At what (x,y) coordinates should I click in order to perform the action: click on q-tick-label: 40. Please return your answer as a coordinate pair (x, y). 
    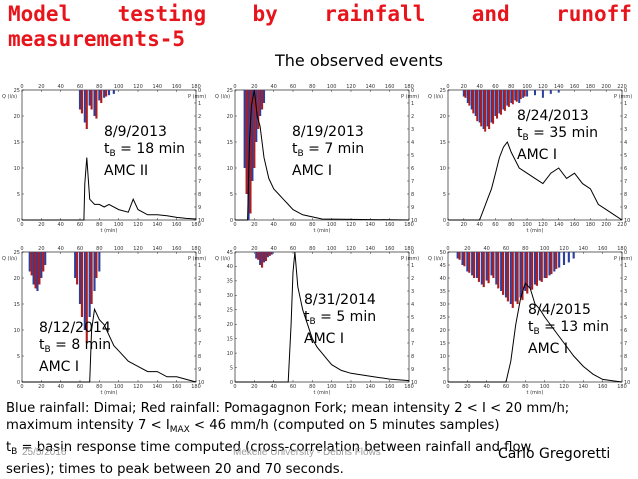
    Looking at the image, I should click on (443, 279).